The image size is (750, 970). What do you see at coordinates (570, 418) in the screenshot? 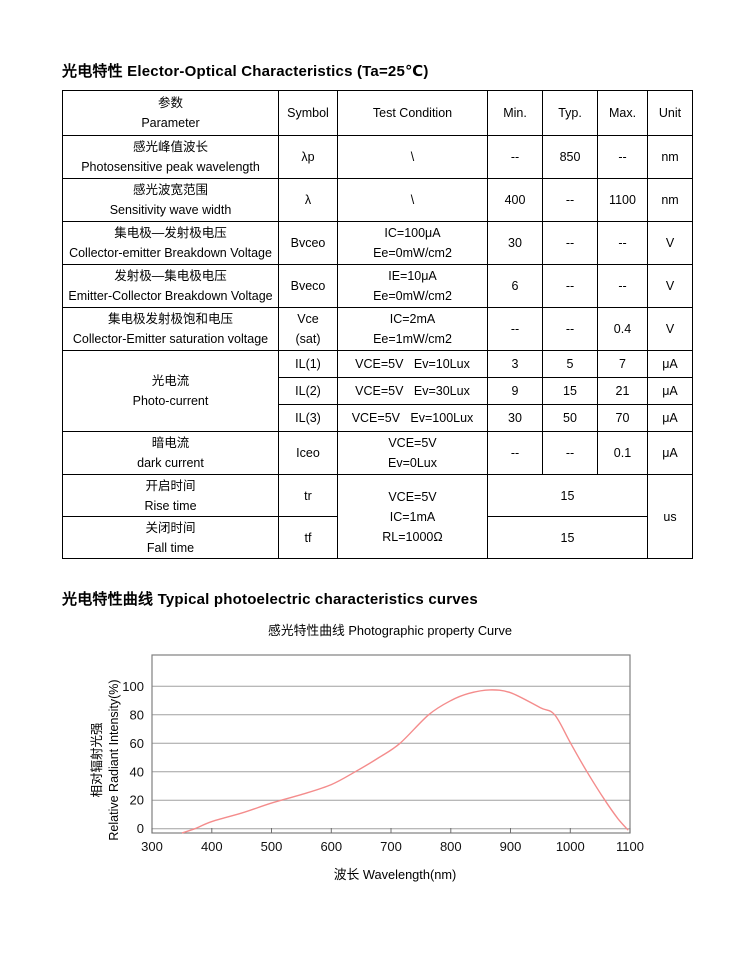
I see `typ-cell: 50` at bounding box center [570, 418].